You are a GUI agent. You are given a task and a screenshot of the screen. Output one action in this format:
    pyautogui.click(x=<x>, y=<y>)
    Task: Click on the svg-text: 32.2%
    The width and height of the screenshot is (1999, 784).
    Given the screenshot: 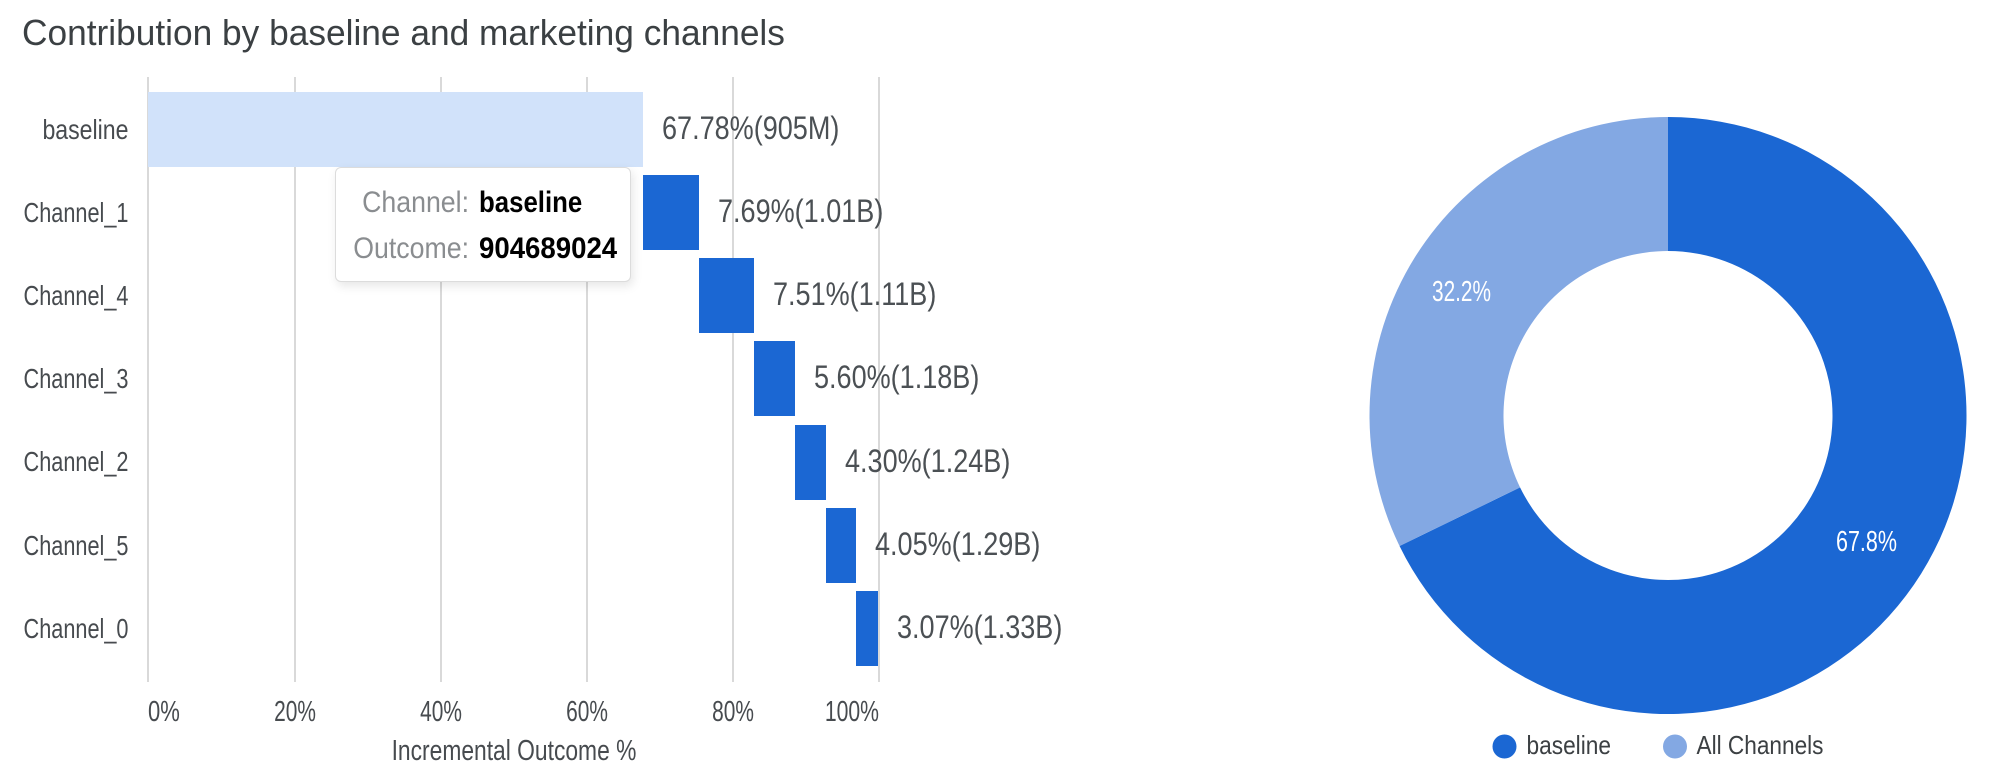 What is the action you would take?
    pyautogui.click(x=1461, y=292)
    